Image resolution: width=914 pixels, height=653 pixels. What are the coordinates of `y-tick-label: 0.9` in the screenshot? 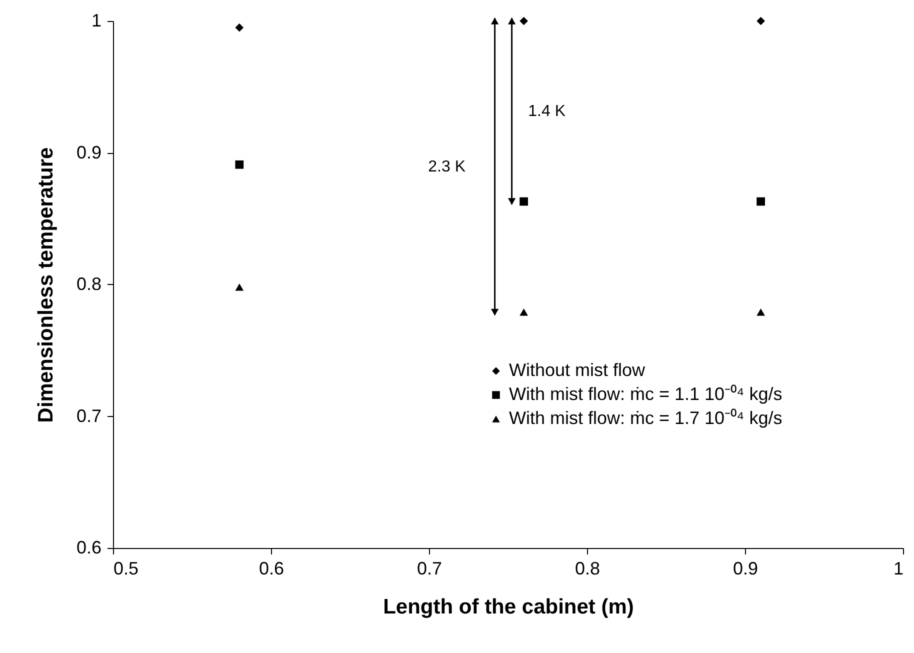 It's located at (89, 152).